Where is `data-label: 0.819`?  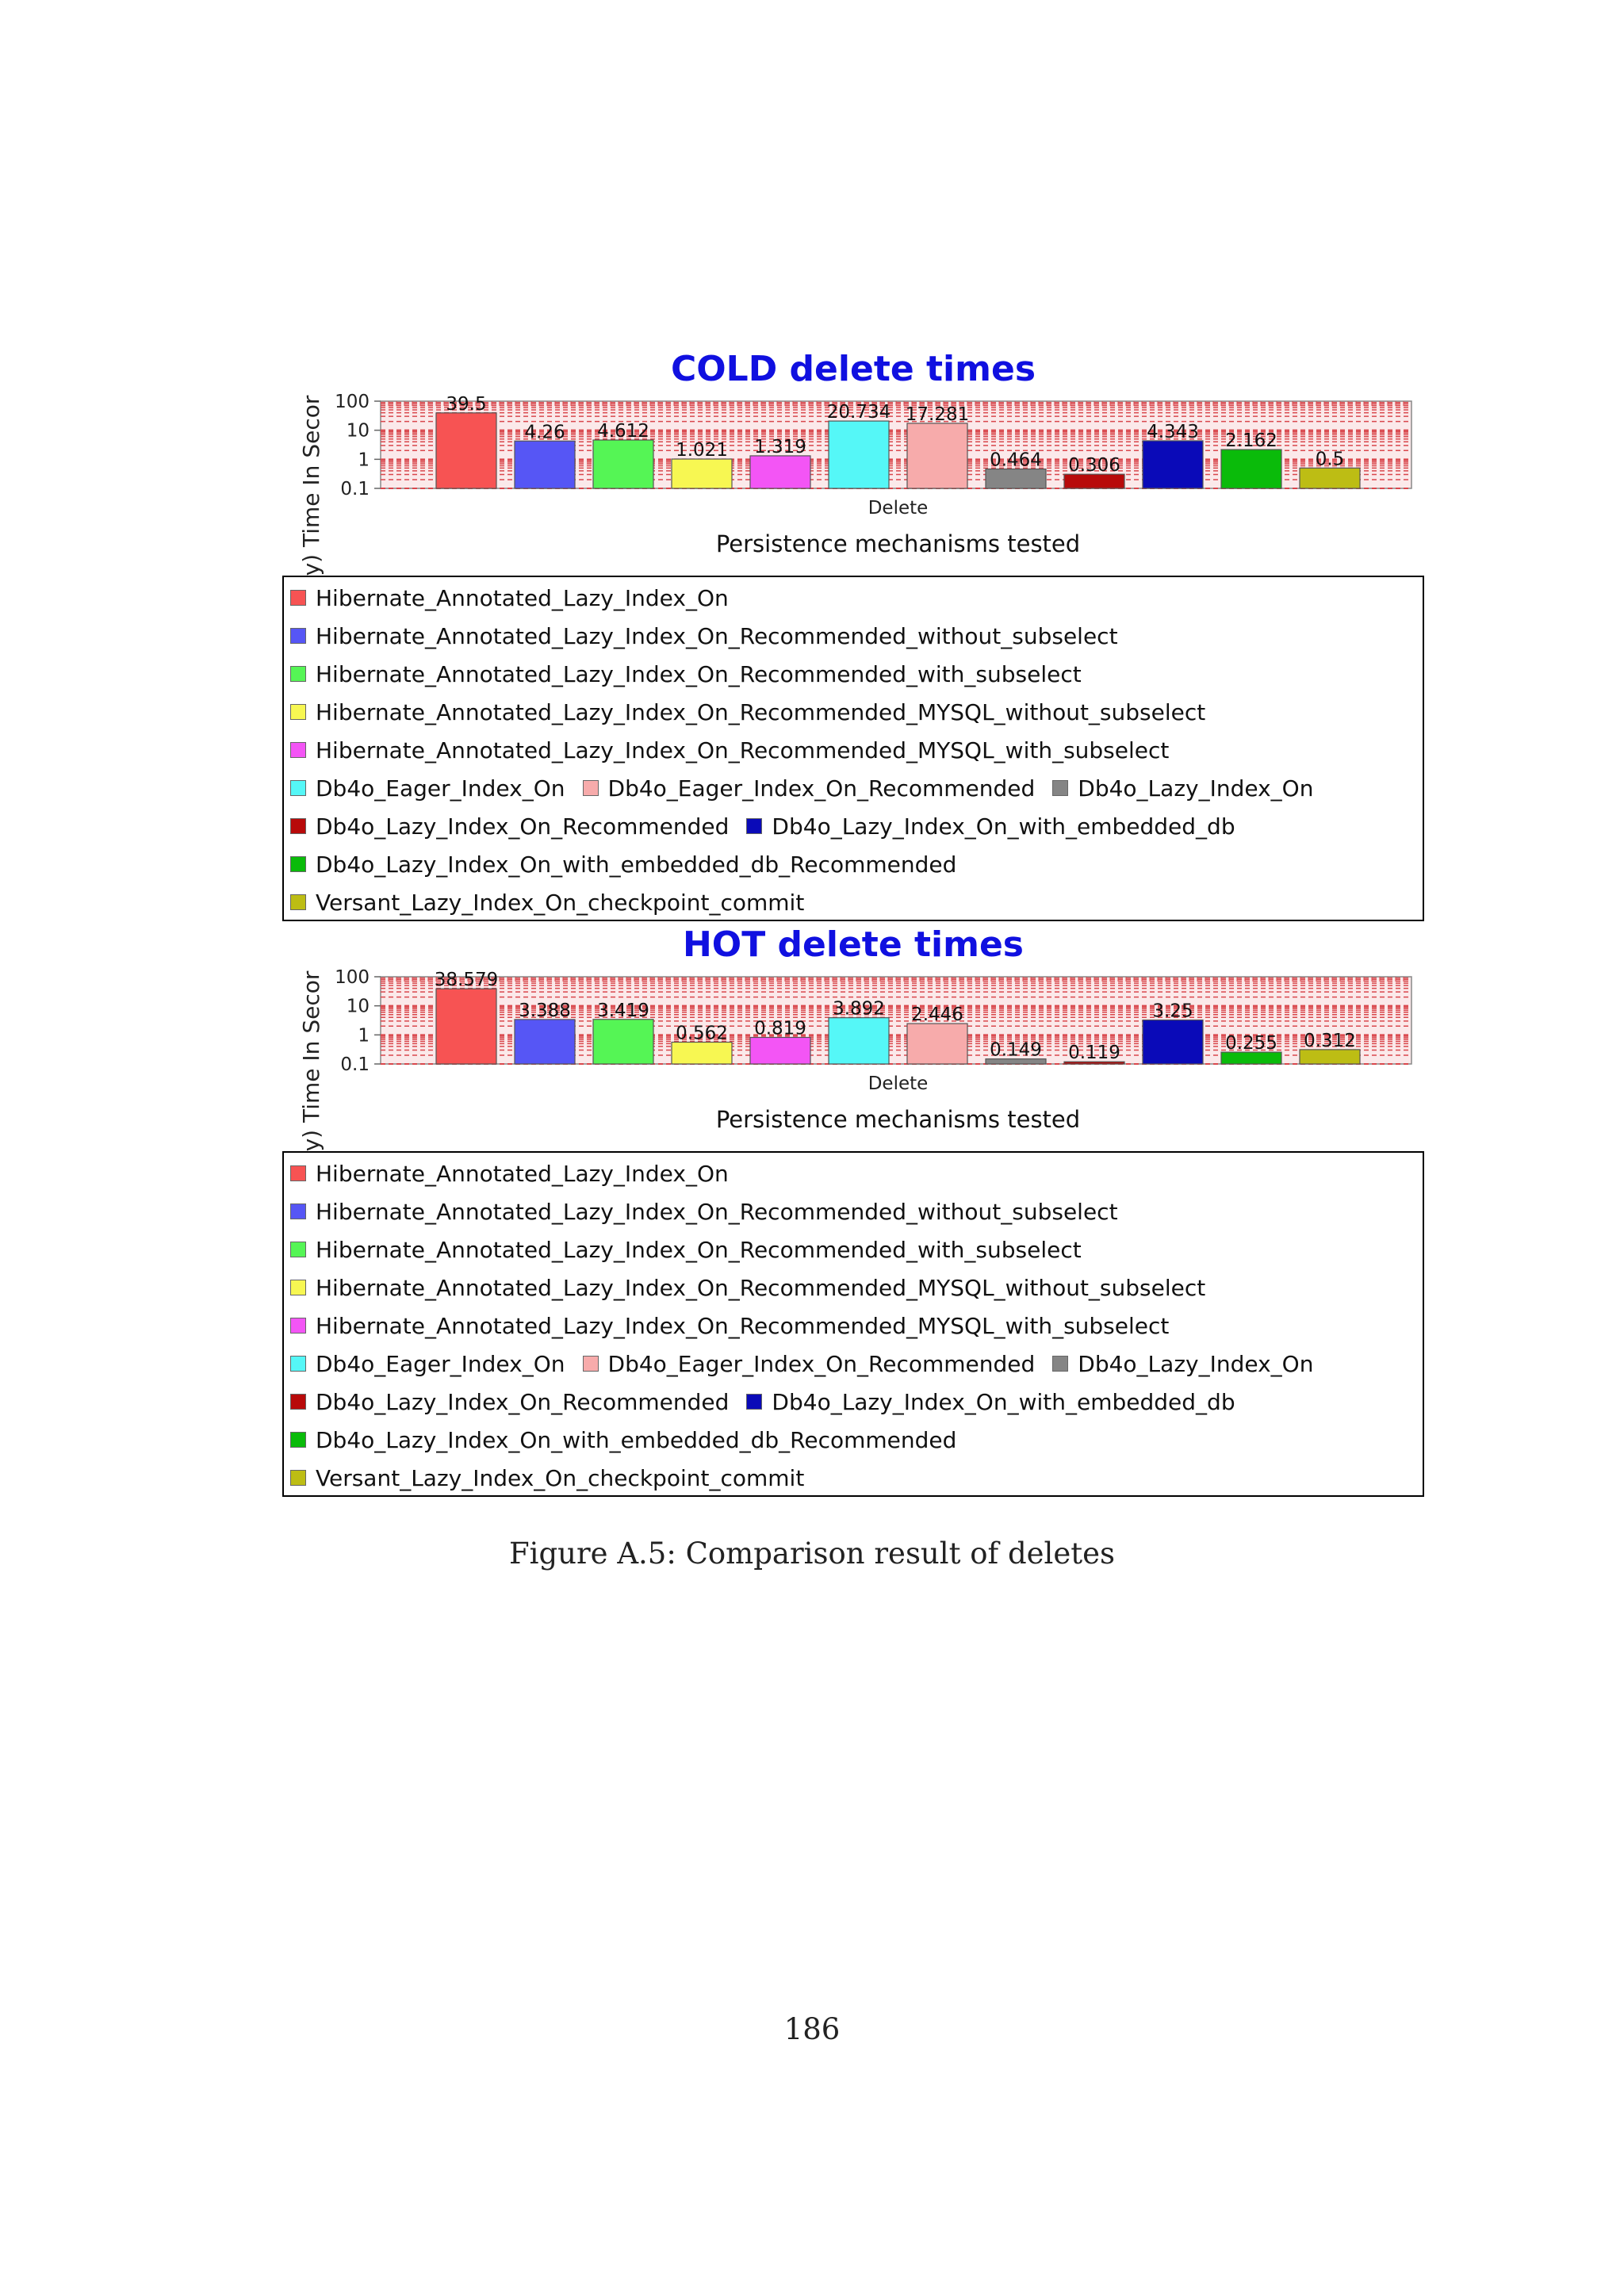
data-label: 0.819 is located at coordinates (780, 1029).